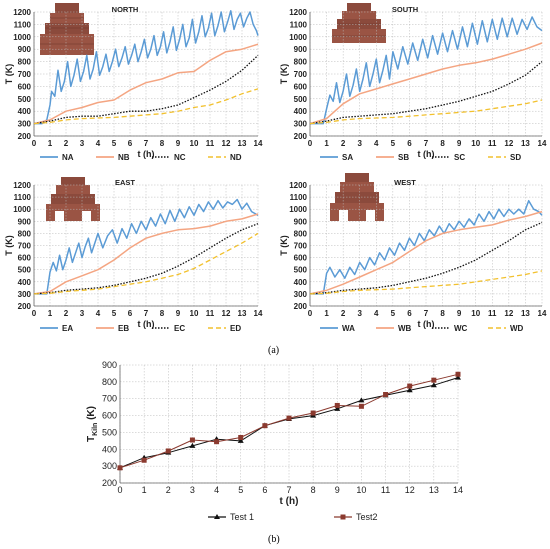 Image resolution: width=550 pixels, height=549 pixels. What do you see at coordinates (426, 93) in the screenshot?
I see `series-line-sc` at bounding box center [426, 93].